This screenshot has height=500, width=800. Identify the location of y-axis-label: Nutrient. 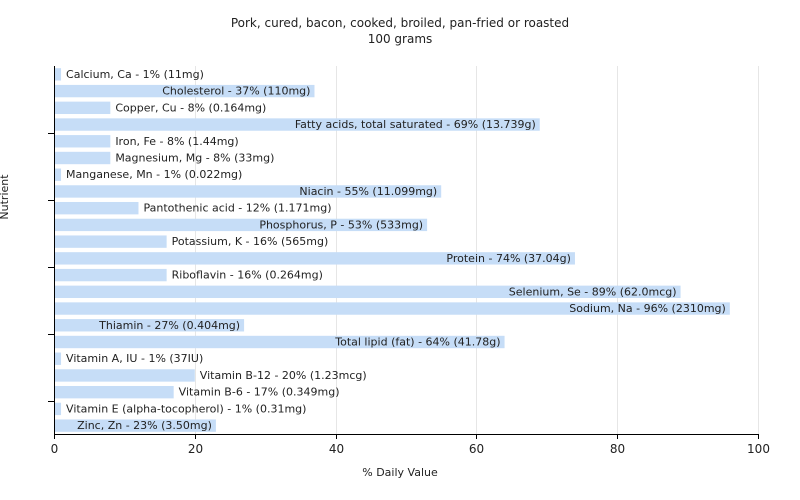
(5, 197).